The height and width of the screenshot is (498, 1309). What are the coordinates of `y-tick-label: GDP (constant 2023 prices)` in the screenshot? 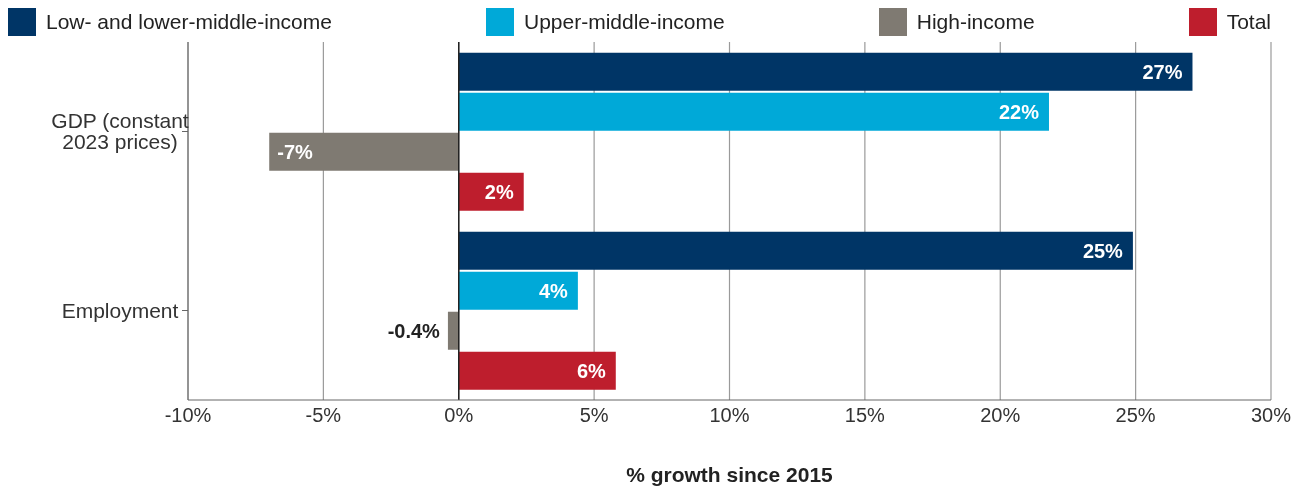 It's located at (120, 131).